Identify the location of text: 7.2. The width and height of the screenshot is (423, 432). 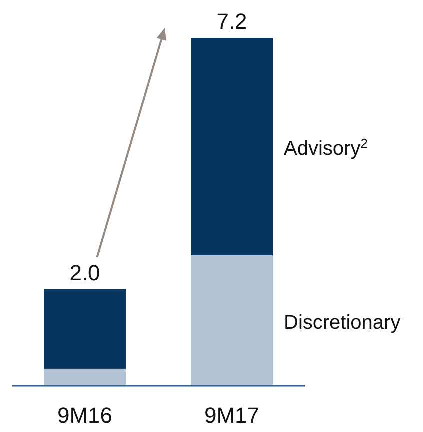
(232, 21).